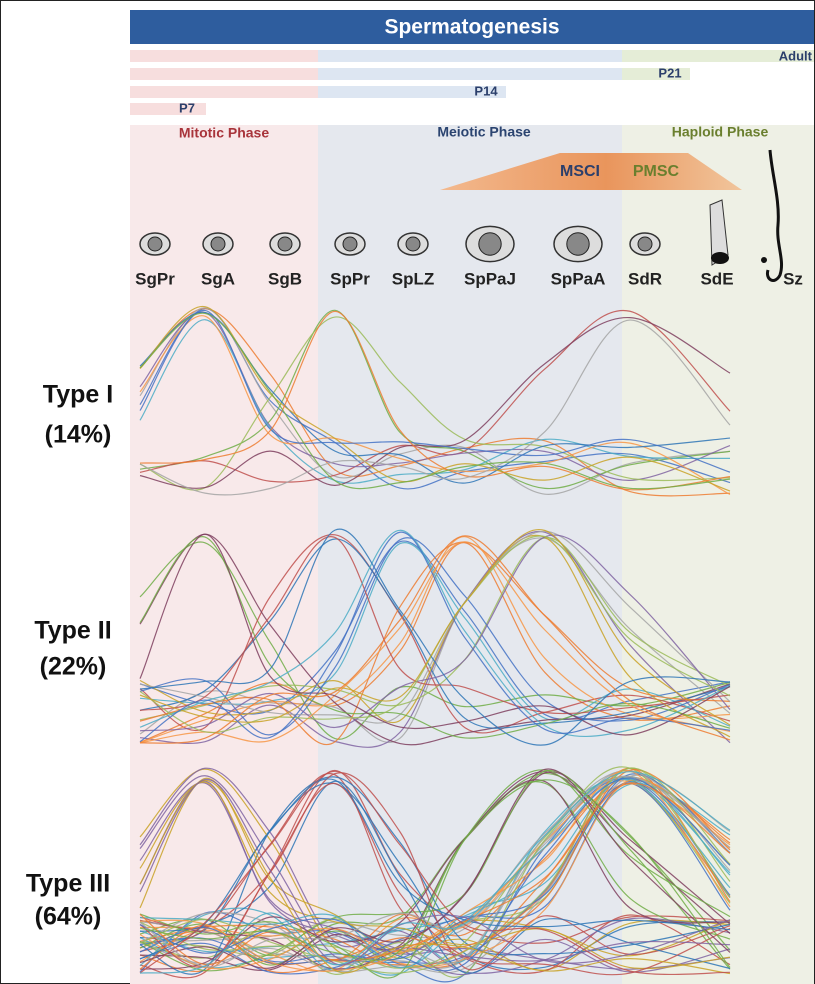  What do you see at coordinates (580, 171) in the screenshot?
I see `msci-label: MSCI` at bounding box center [580, 171].